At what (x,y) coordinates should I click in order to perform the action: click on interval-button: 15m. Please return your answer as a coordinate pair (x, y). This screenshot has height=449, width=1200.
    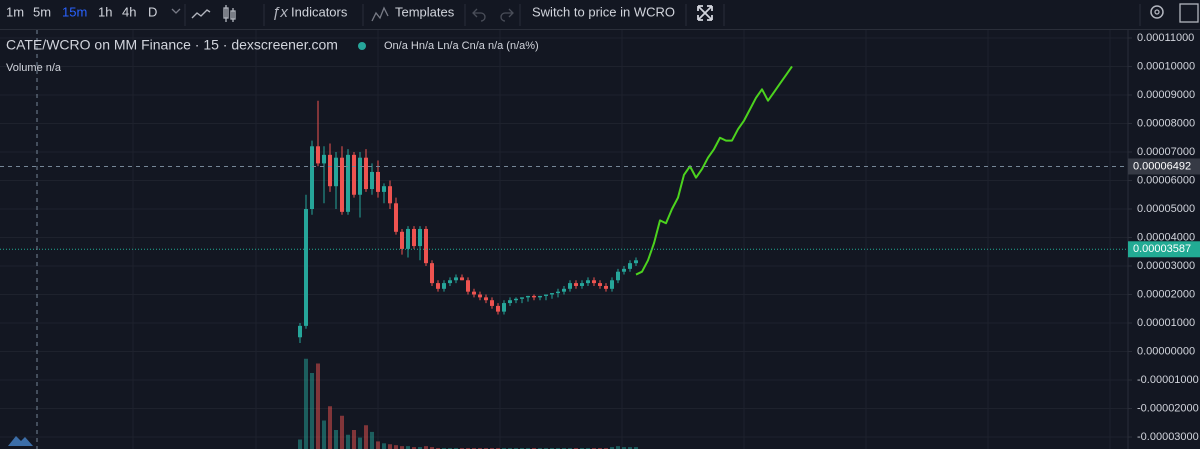
    Looking at the image, I should click on (74, 11).